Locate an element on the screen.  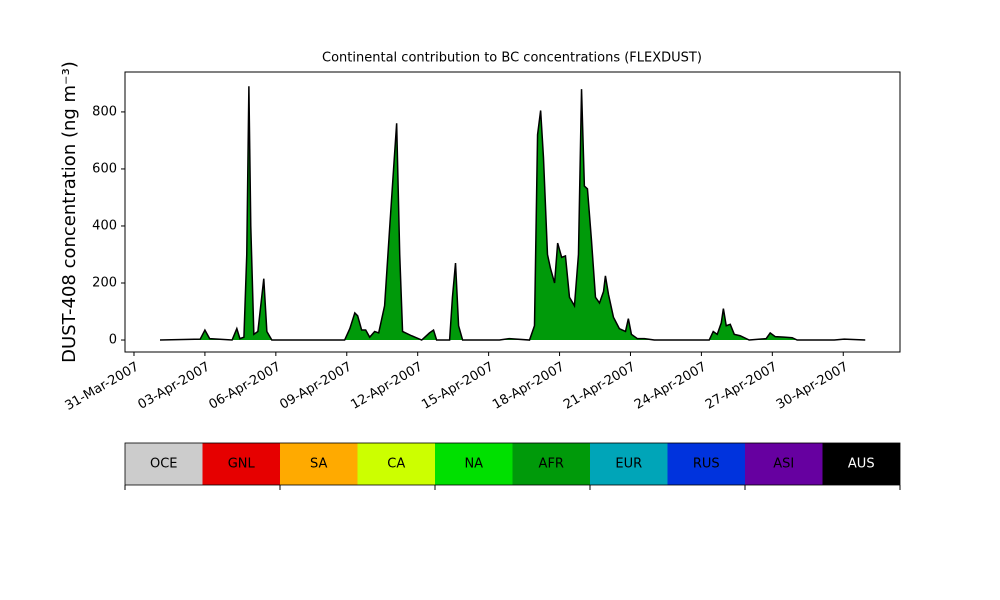
colorbar-label: OCE is located at coordinates (164, 464).